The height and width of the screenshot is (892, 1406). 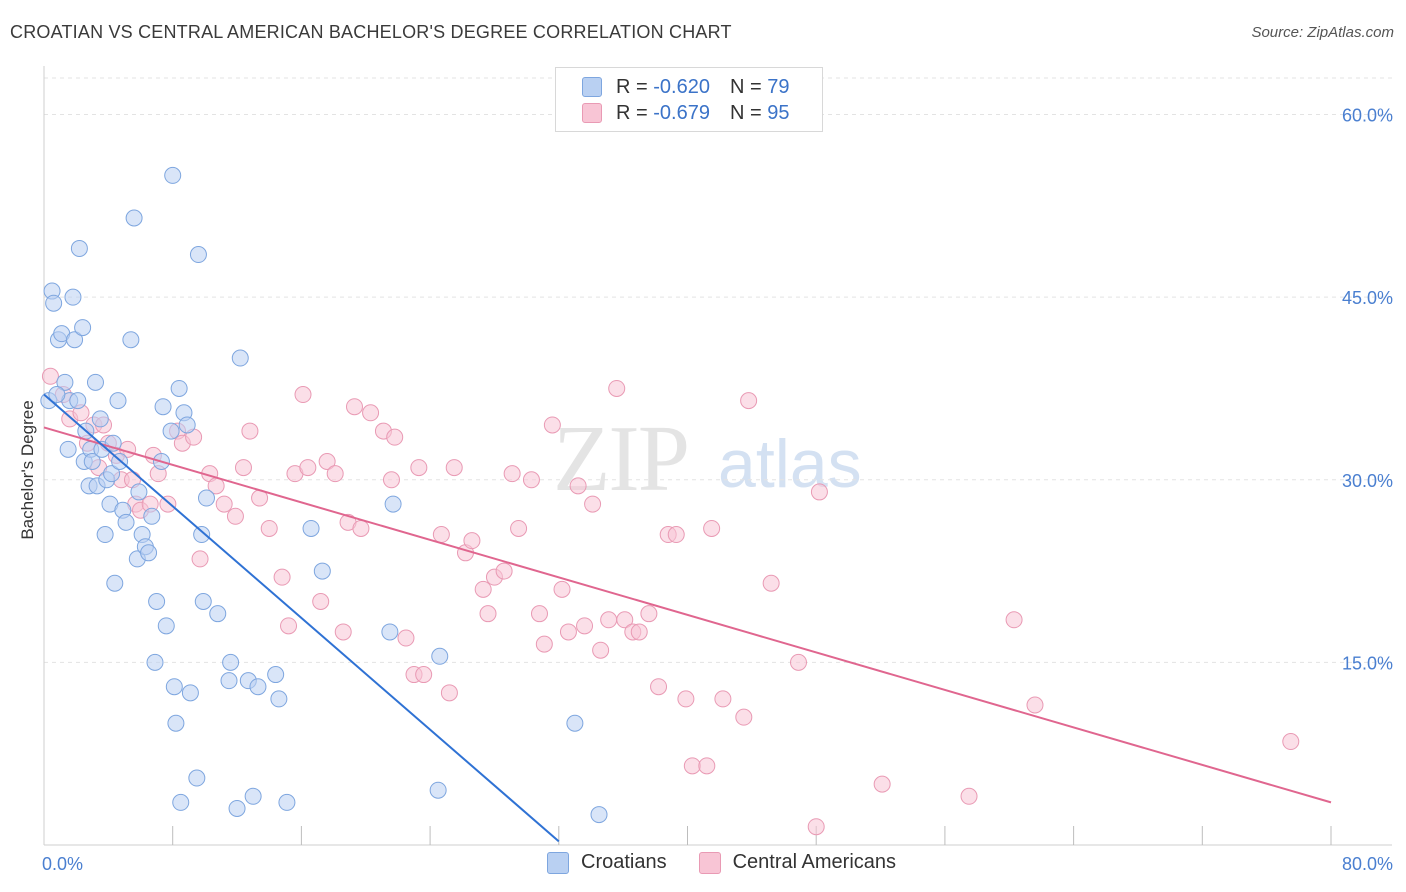 What do you see at coordinates (607, 862) in the screenshot?
I see `legend-item-croatians: Croatians` at bounding box center [607, 862].